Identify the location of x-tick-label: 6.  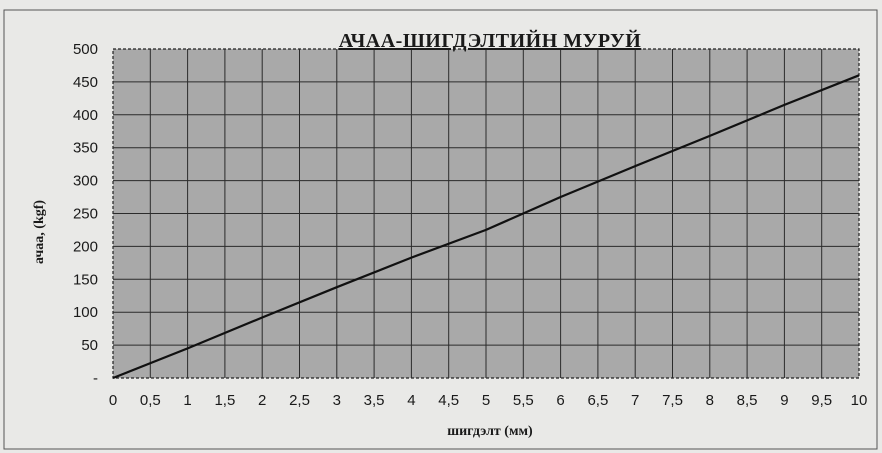
(560, 400).